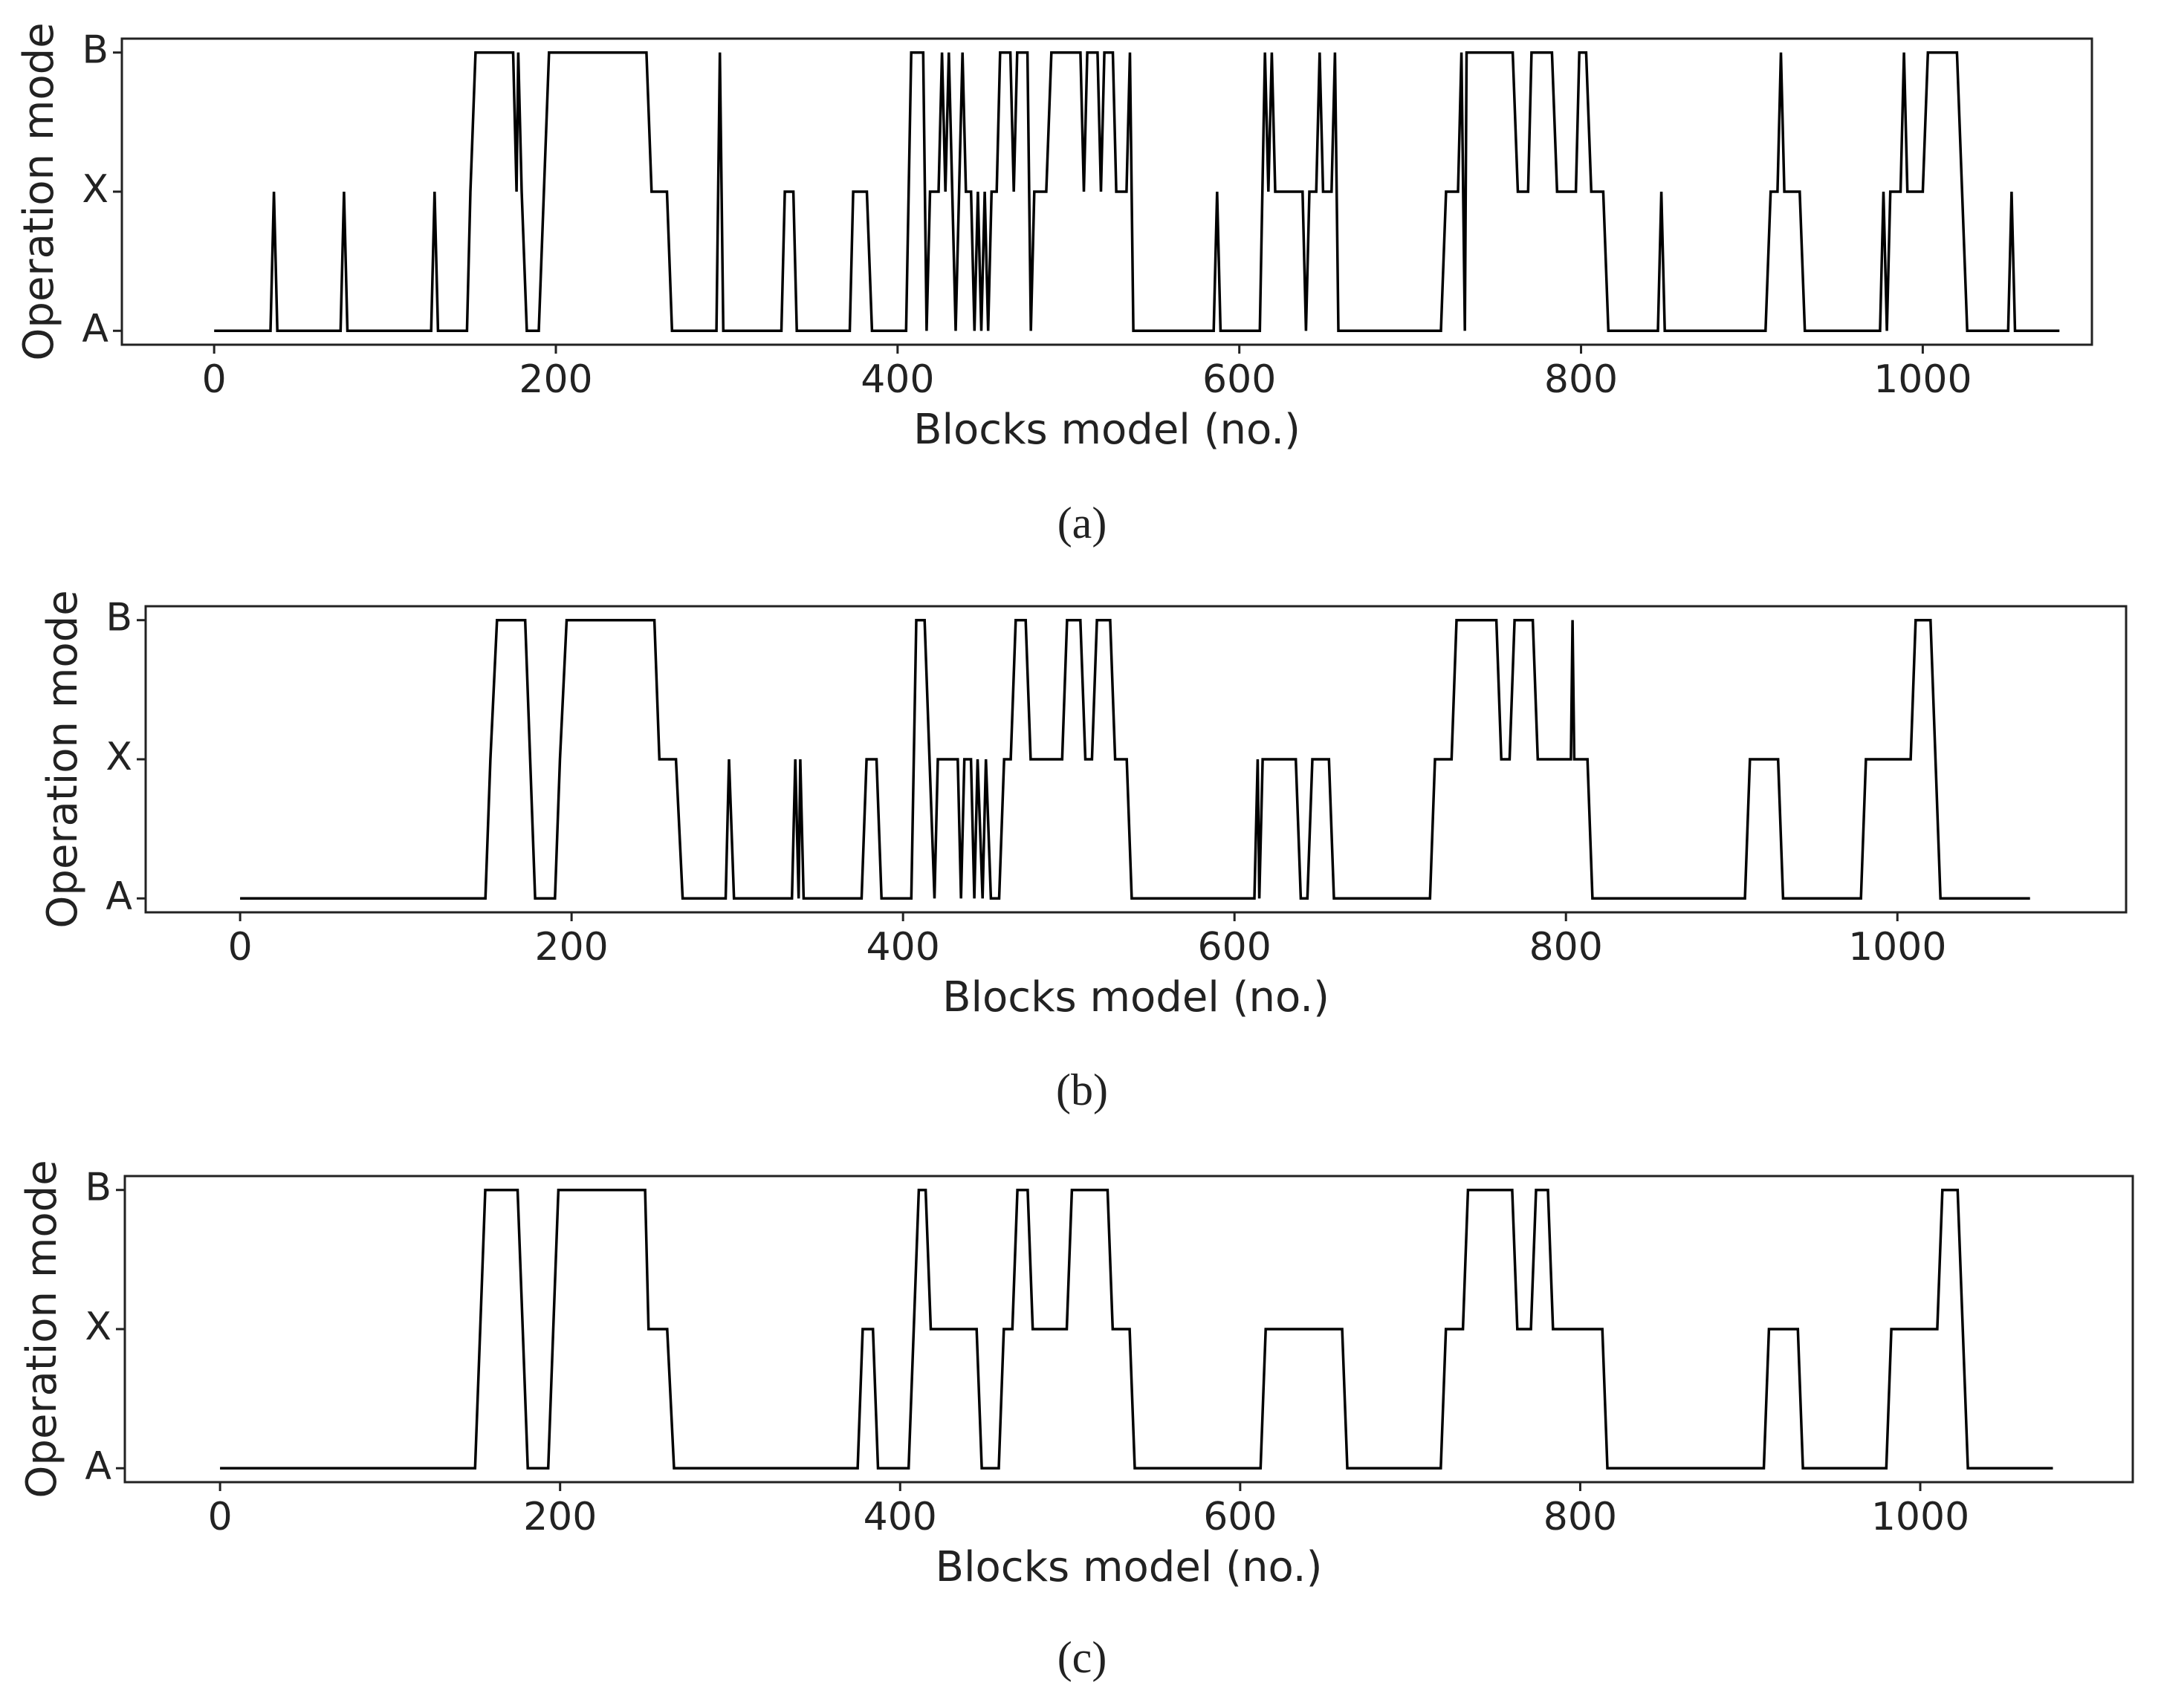  I want to click on subfigure-caption: (b), so click(1082, 1089).